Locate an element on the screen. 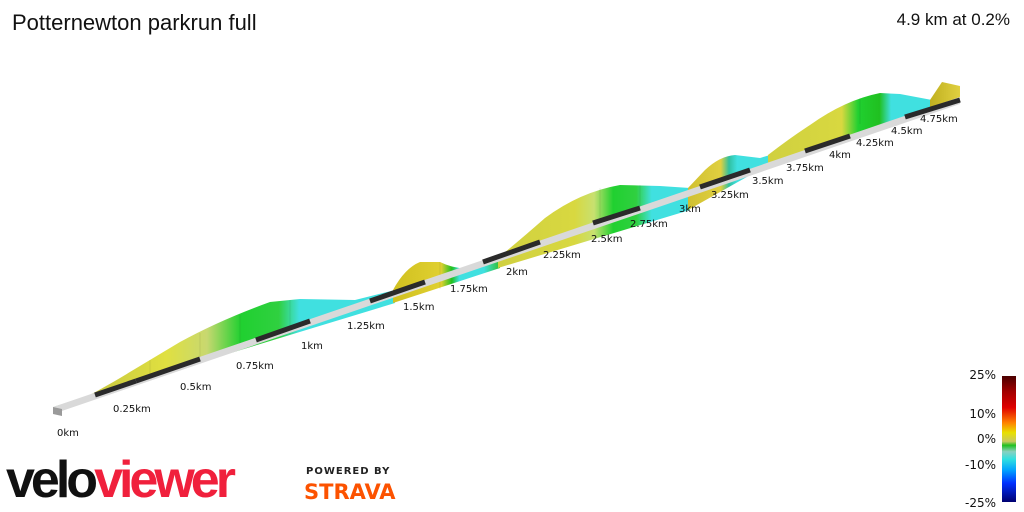 The height and width of the screenshot is (512, 1024). tick-2.25km: 2.25km is located at coordinates (562, 255).